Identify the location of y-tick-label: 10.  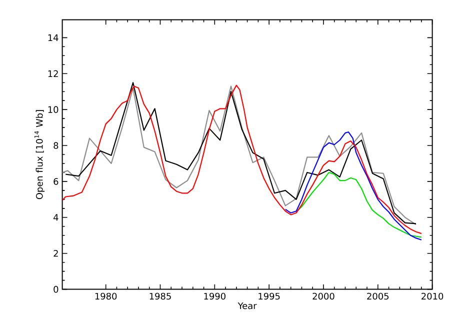
(53, 109).